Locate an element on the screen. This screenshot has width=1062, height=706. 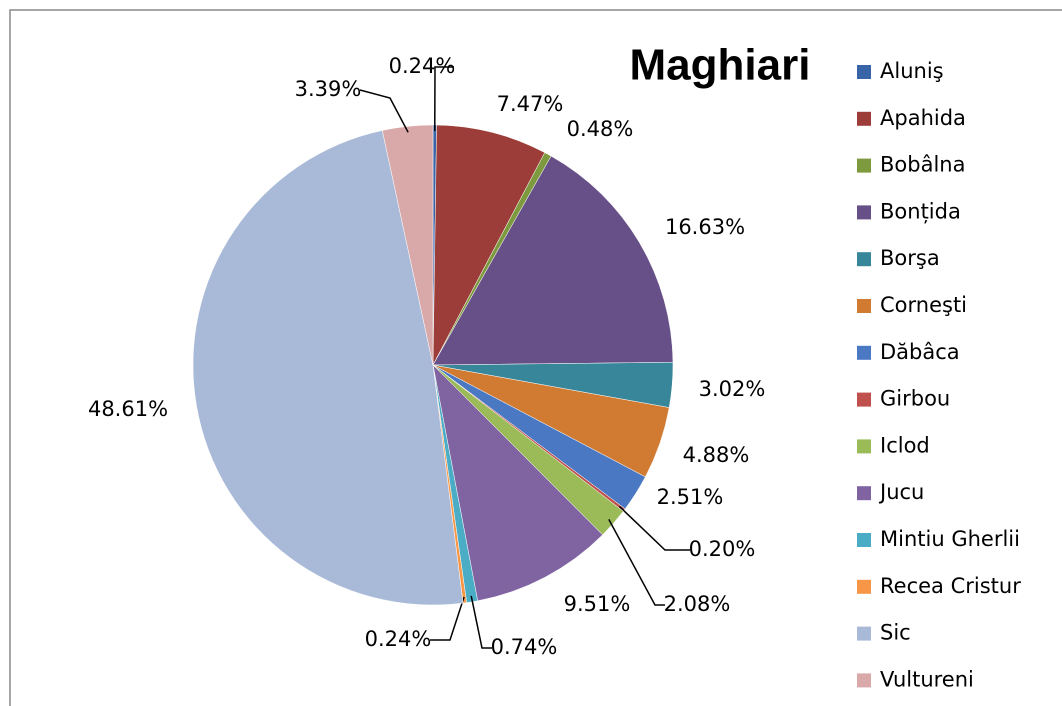
data-label: 0.20% is located at coordinates (722, 549).